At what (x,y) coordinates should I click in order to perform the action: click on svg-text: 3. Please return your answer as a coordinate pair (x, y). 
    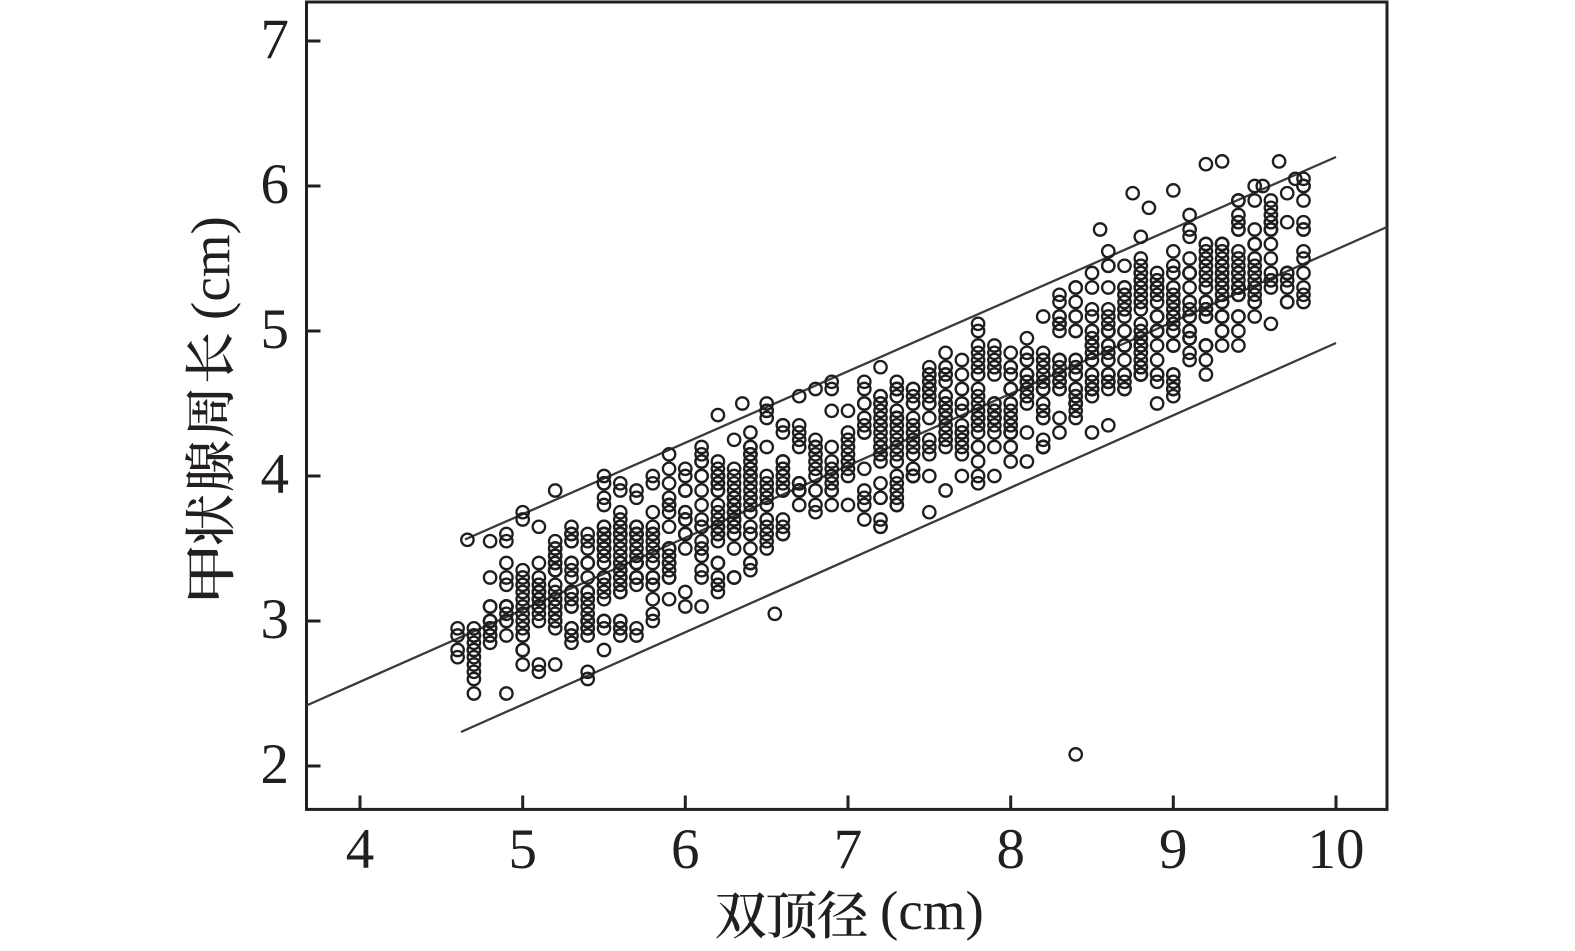
    Looking at the image, I should click on (275, 619).